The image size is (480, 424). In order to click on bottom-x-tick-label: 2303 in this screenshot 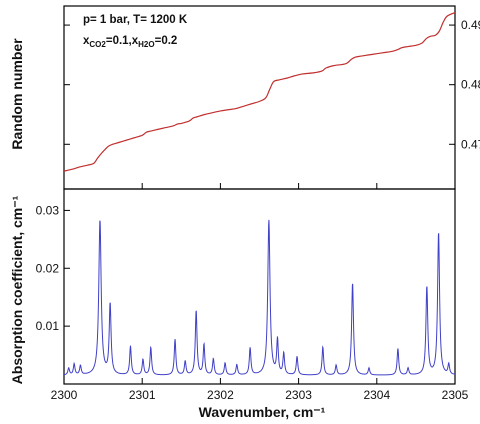, I will do `click(298, 395)`.